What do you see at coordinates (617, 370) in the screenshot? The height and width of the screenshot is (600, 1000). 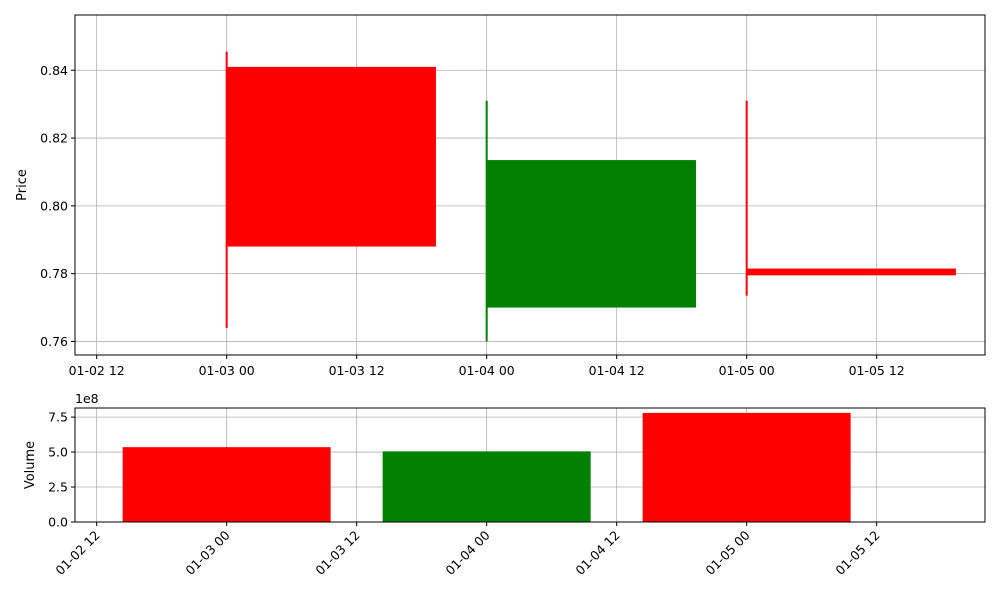 I see `price-xtick-label: 01-04 12` at bounding box center [617, 370].